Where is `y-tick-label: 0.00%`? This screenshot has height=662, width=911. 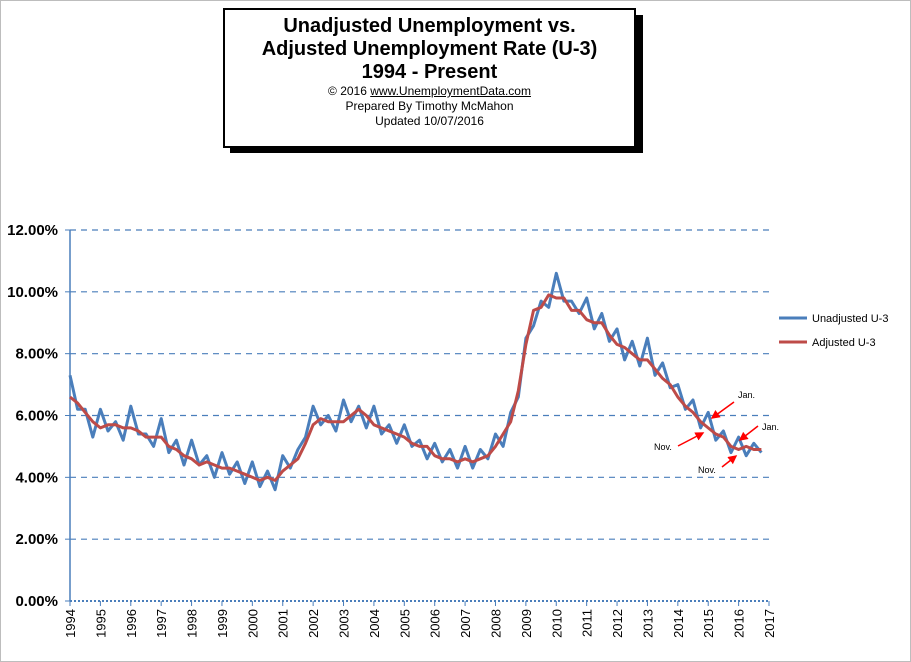
y-tick-label: 0.00% is located at coordinates (36, 601).